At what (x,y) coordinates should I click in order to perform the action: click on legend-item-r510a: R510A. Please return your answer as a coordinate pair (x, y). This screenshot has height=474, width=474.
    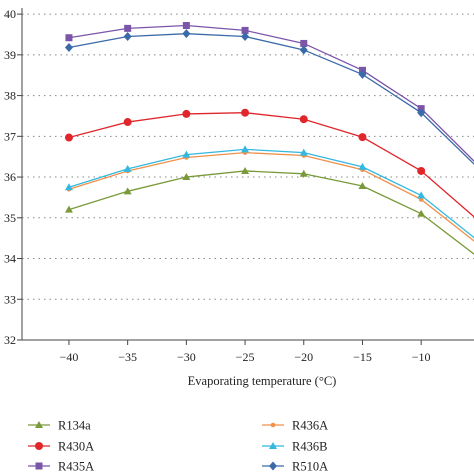
    Looking at the image, I should click on (295, 467).